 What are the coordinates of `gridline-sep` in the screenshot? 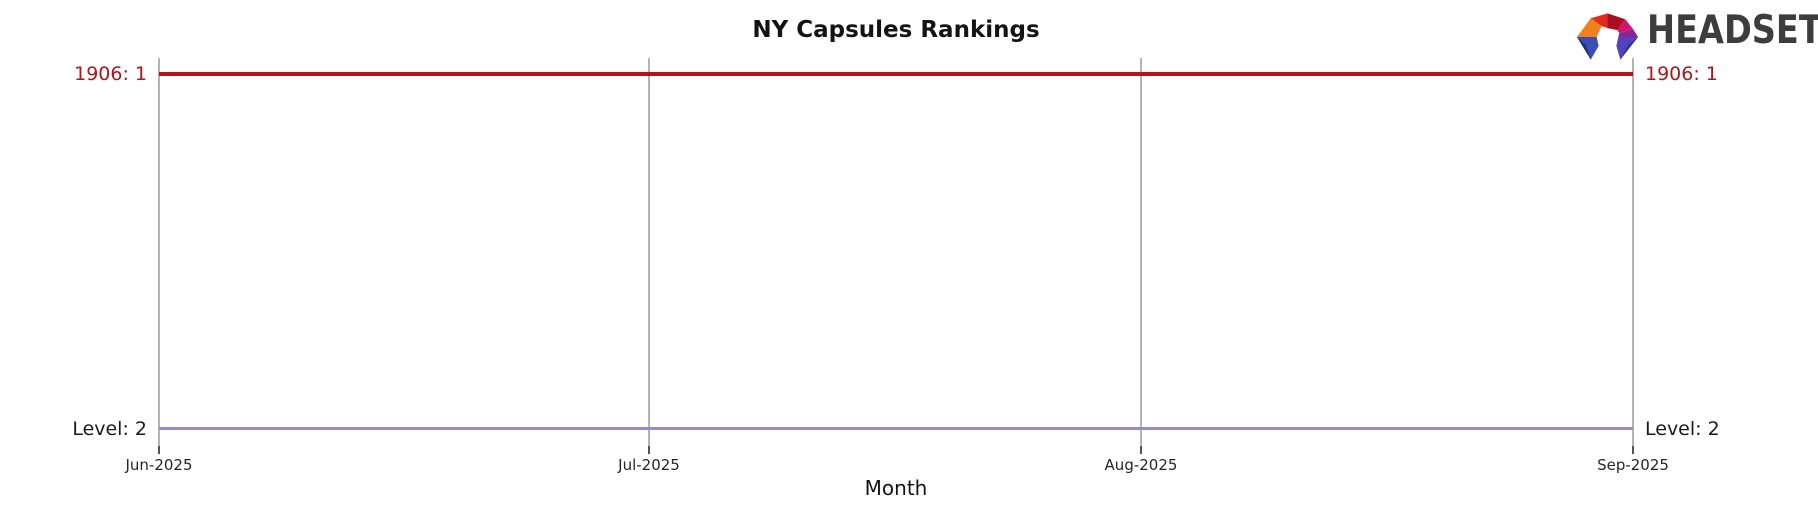 It's located at (1633, 252).